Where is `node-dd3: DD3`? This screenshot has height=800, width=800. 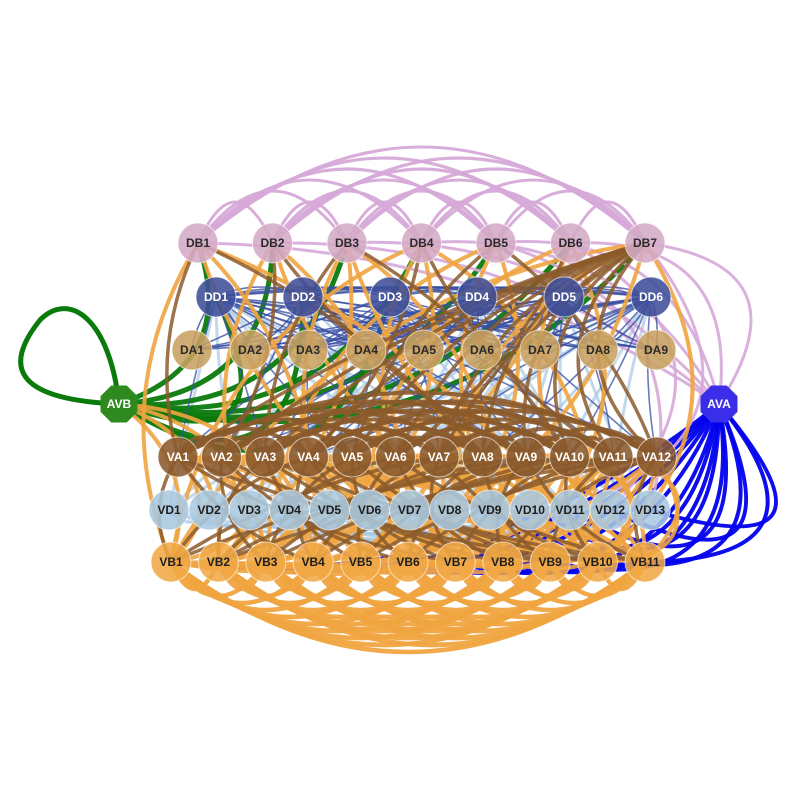
node-dd3: DD3 is located at coordinates (390, 297).